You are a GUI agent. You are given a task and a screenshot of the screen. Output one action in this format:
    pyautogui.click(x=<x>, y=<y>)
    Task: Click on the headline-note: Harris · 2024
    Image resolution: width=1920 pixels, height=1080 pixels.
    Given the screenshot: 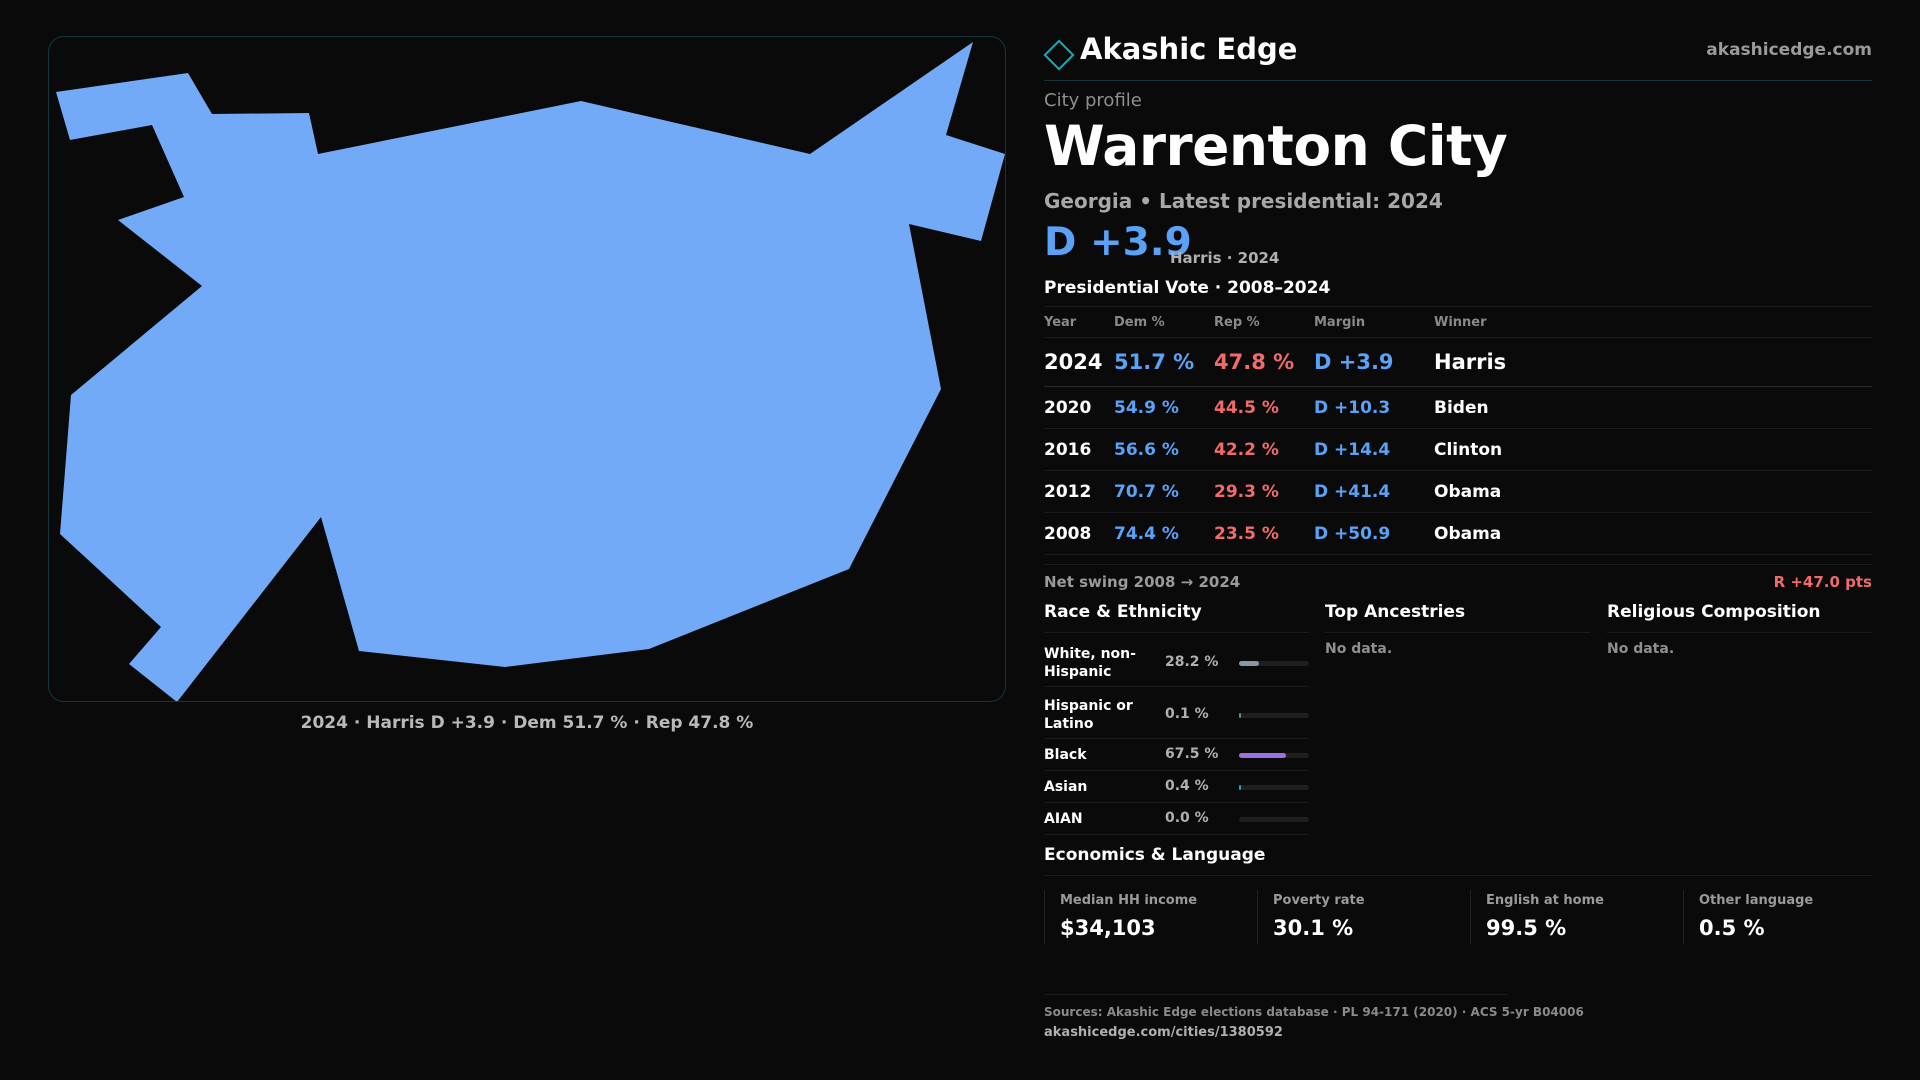 What is the action you would take?
    pyautogui.click(x=1225, y=258)
    